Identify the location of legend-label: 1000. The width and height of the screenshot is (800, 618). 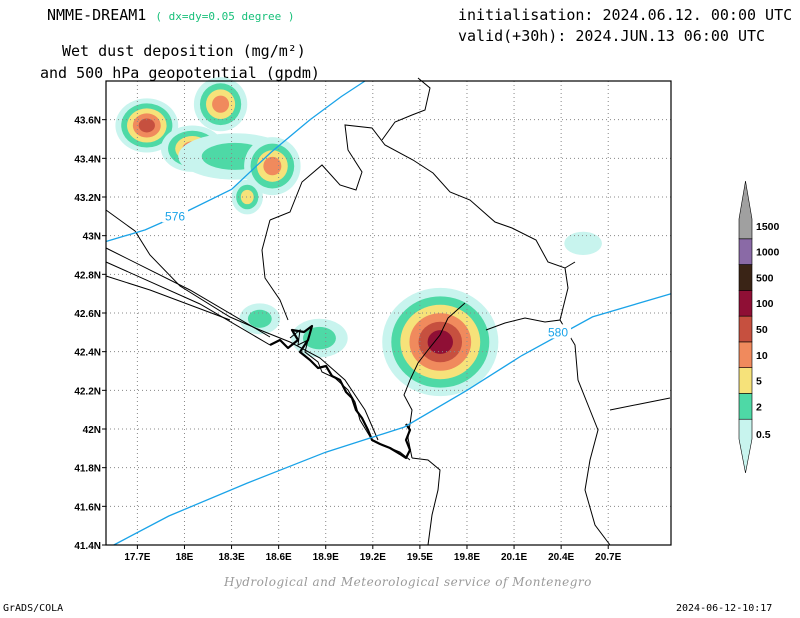
(768, 253).